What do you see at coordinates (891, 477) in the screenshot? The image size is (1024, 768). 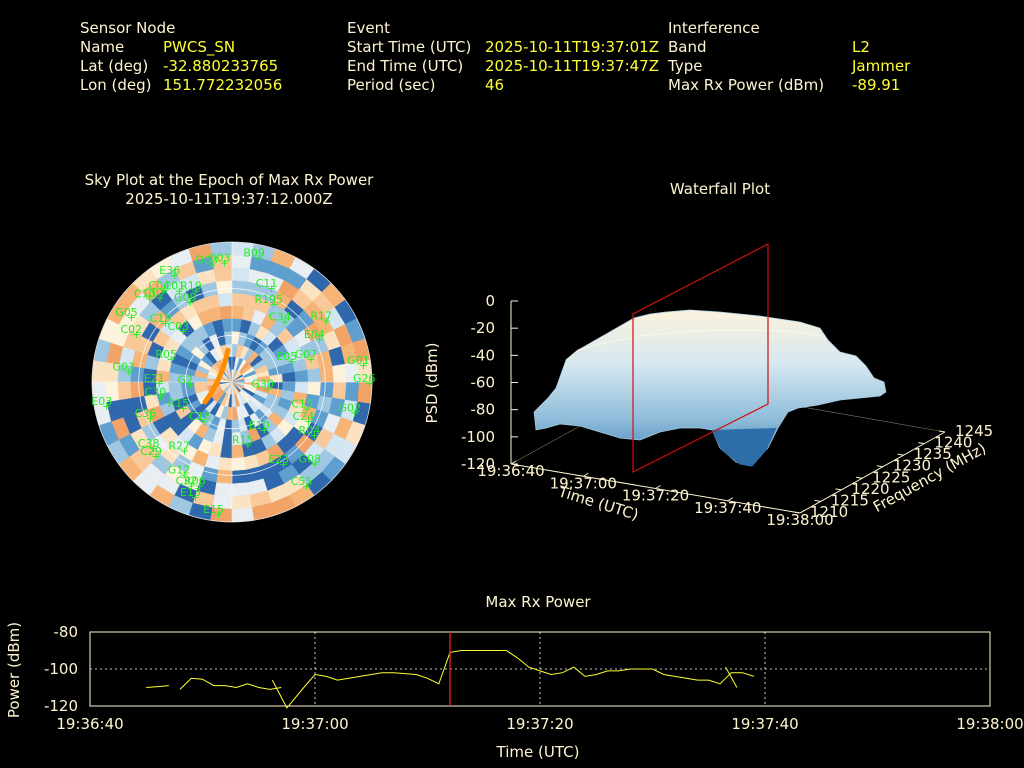 I see `waterfall-y-tick-label: 1225` at bounding box center [891, 477].